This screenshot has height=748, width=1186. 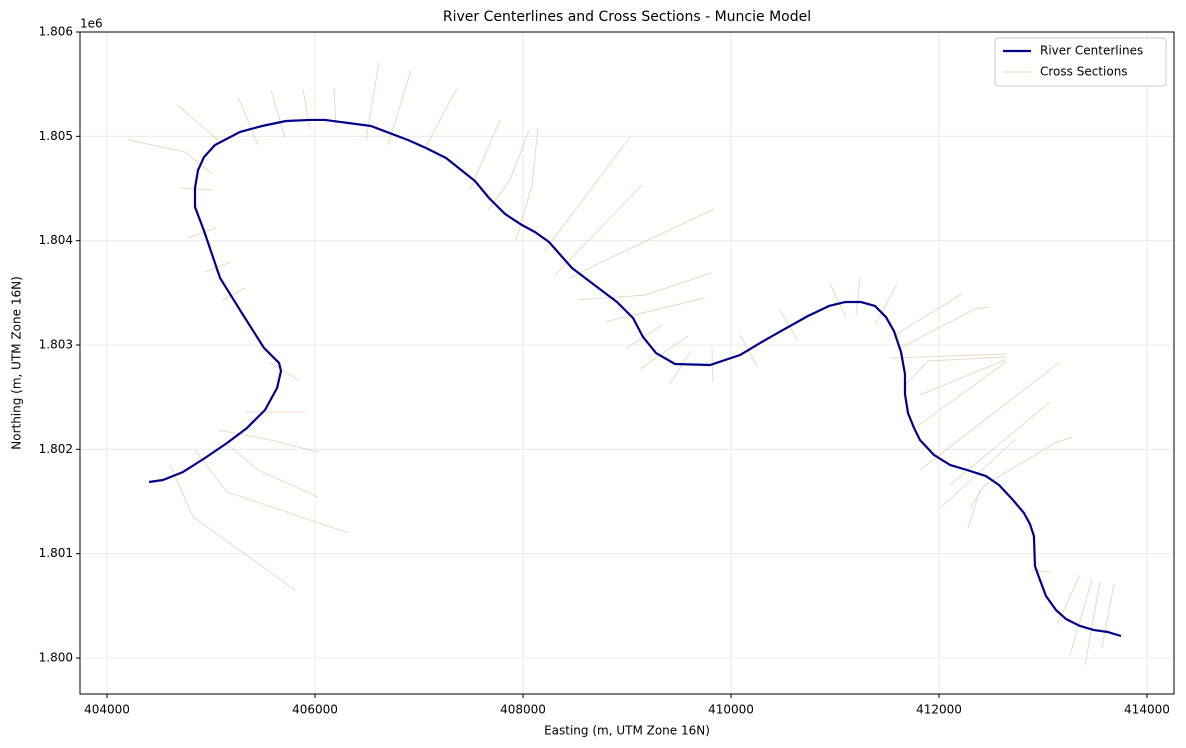 I want to click on legend-box, so click(x=1080, y=62).